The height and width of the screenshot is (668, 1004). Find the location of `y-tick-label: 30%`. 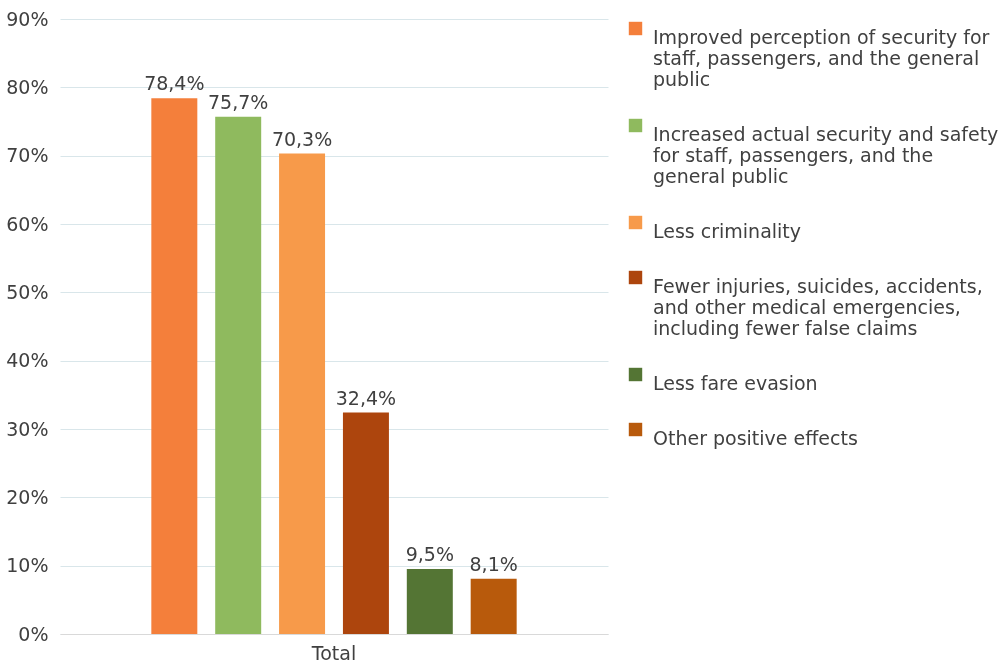

y-tick-label: 30% is located at coordinates (27, 428).